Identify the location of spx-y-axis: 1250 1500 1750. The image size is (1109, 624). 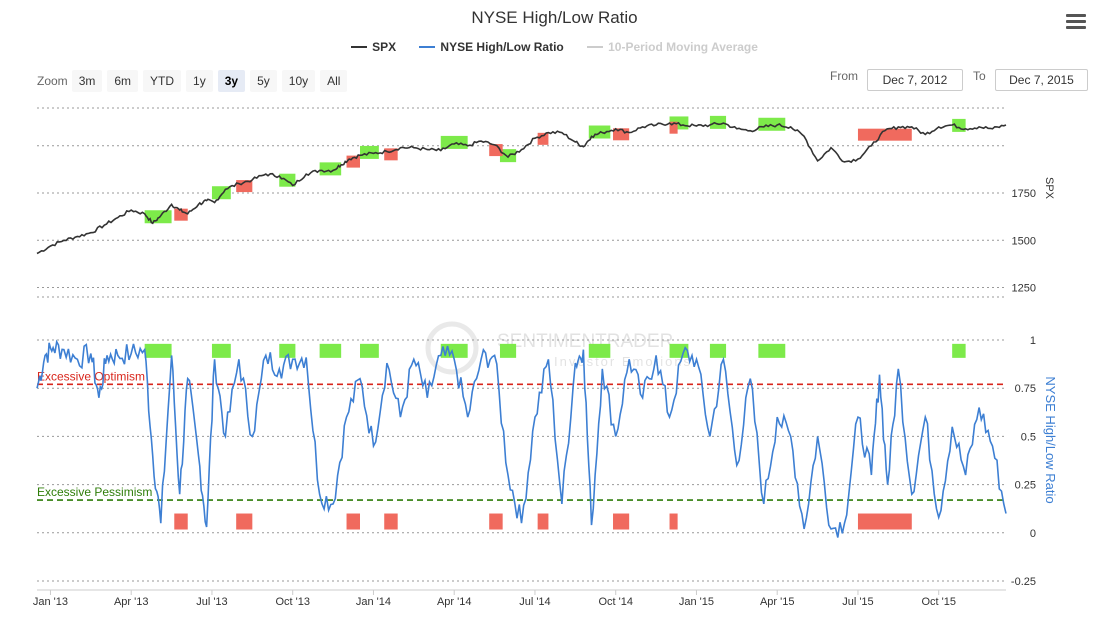
(1024, 241).